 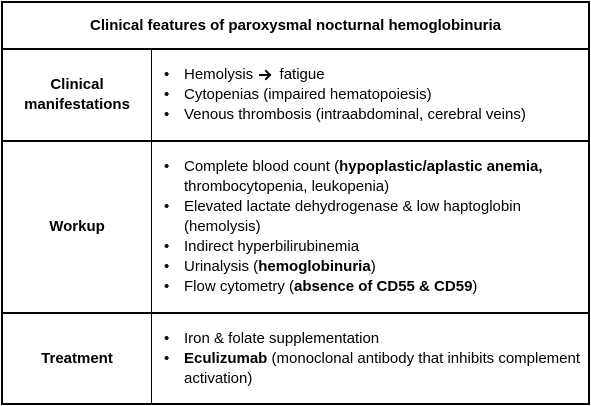 I want to click on item-text-pre: Hemolysis, so click(x=219, y=74).